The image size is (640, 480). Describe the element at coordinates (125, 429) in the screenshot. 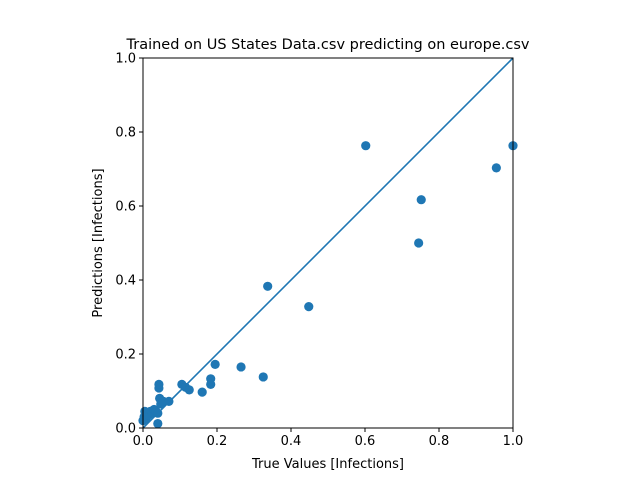

I see `y-tick-label: 0.0` at that location.